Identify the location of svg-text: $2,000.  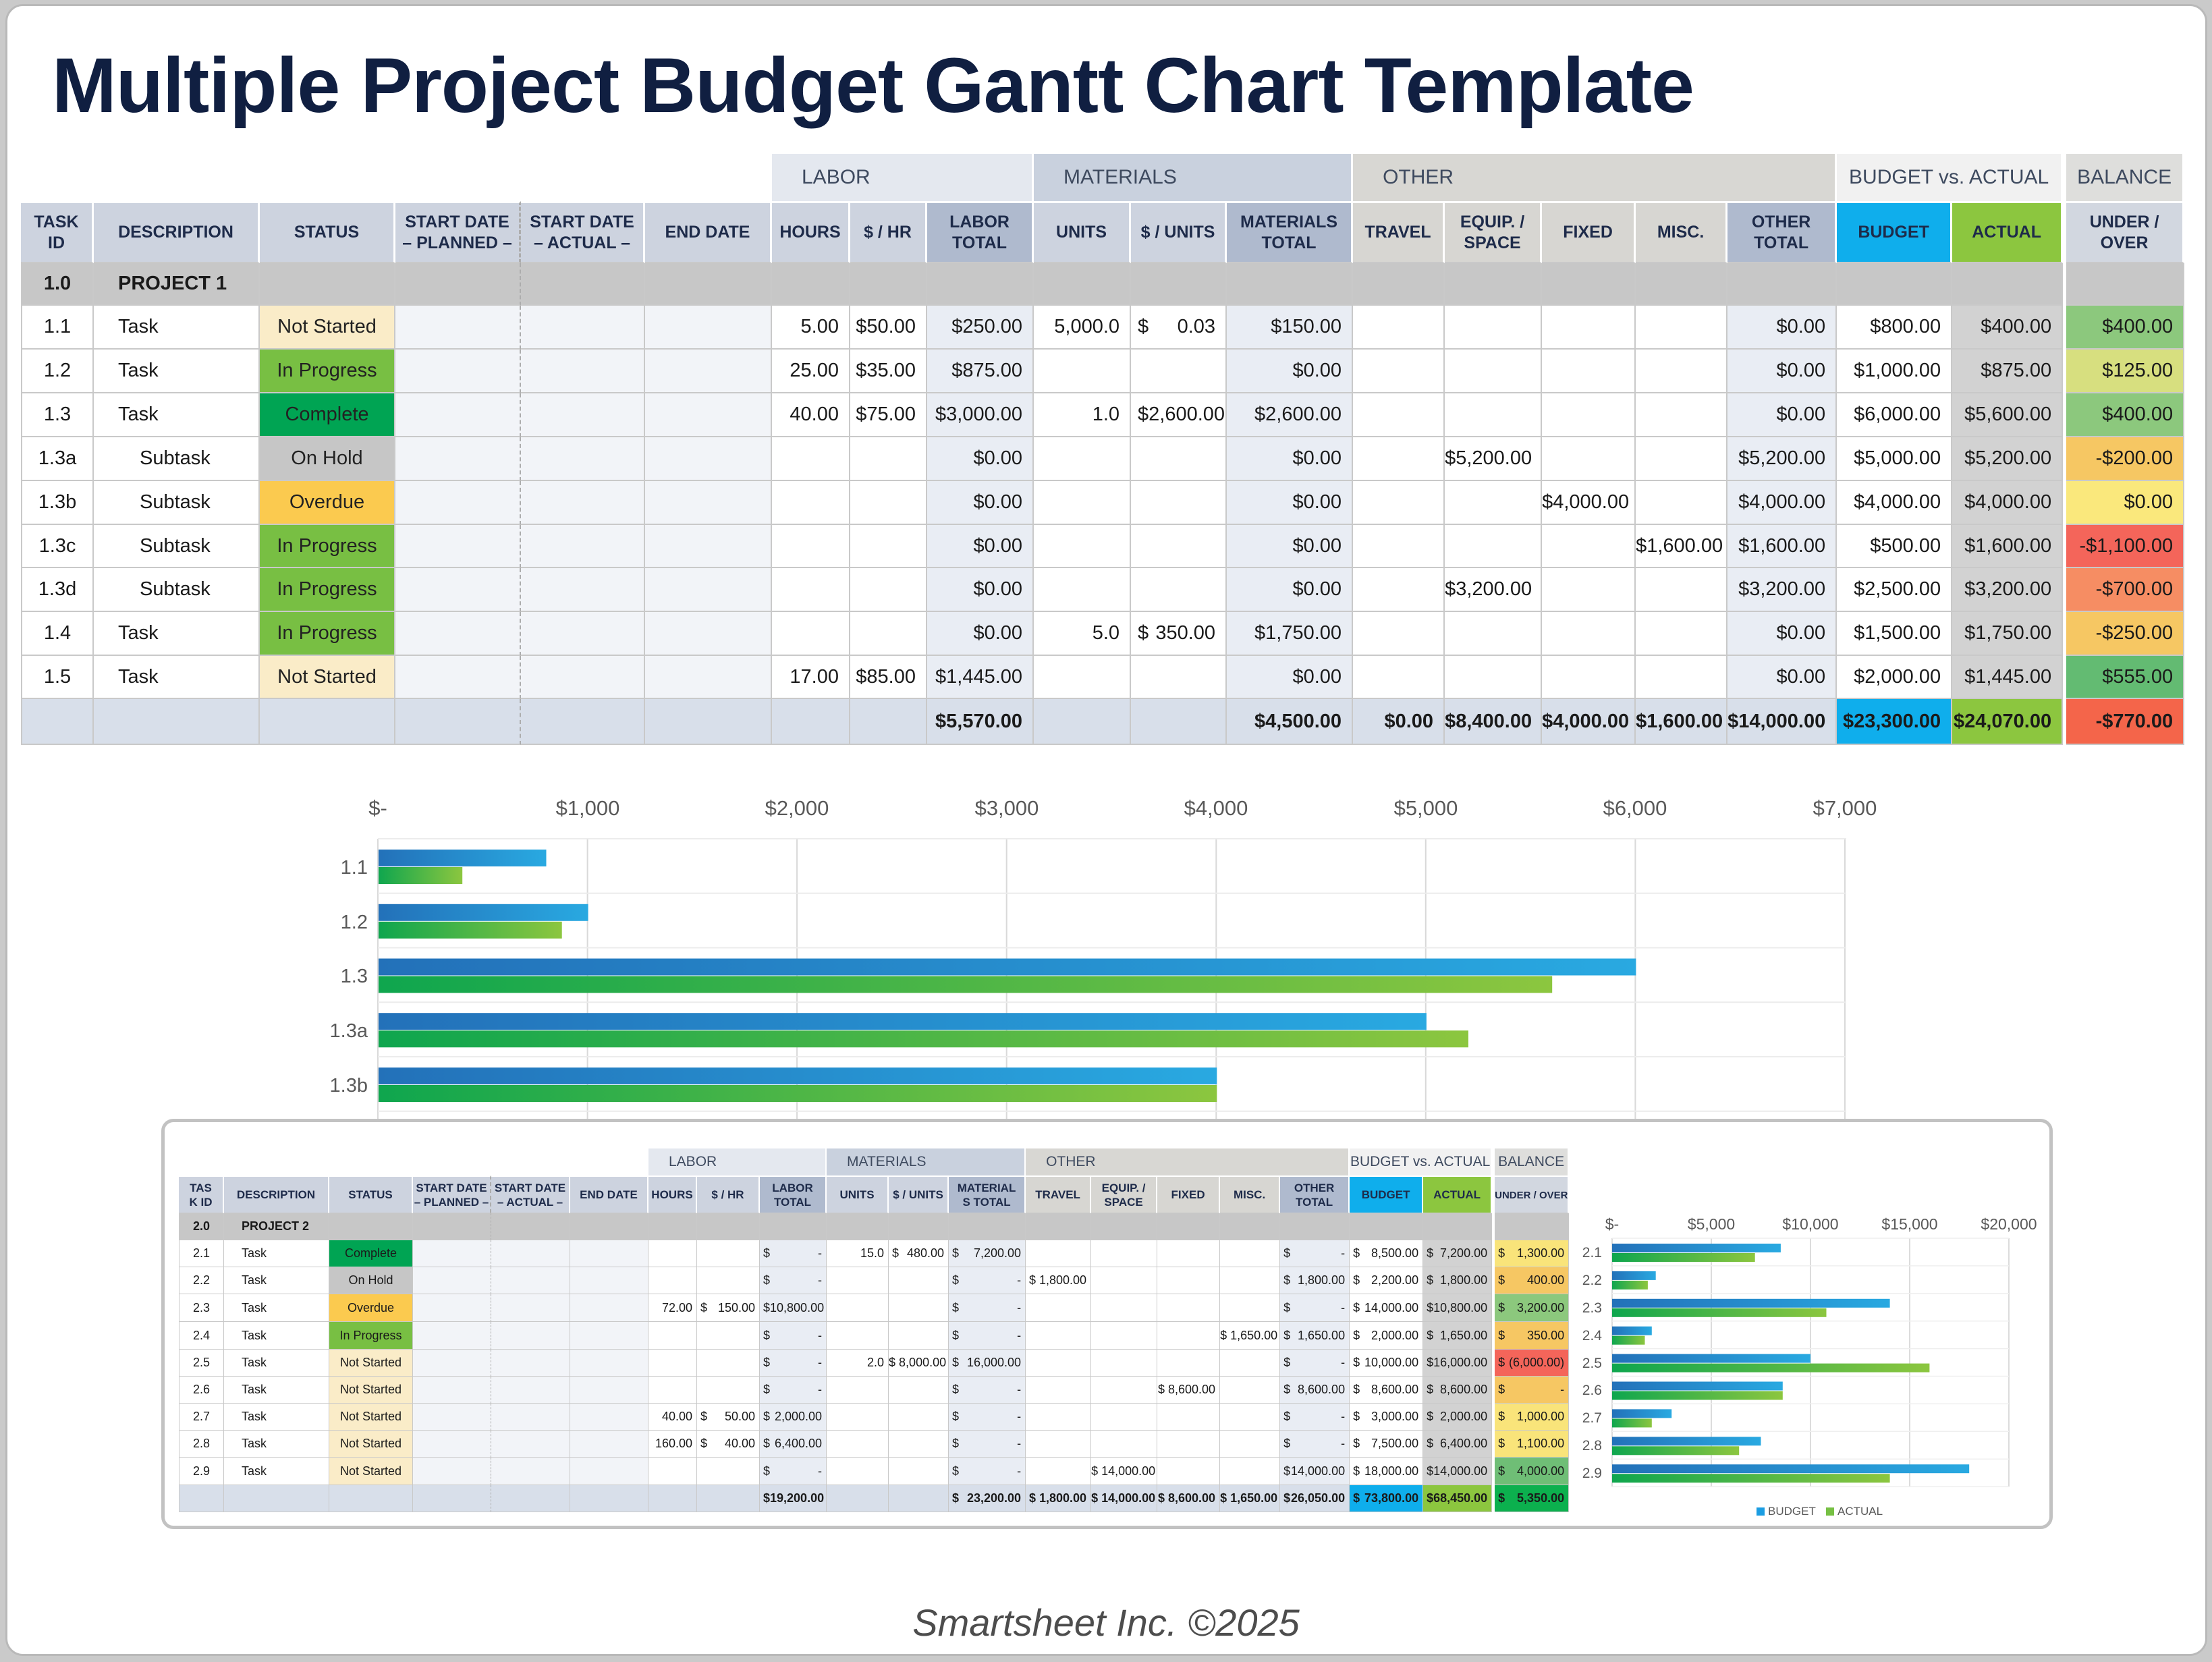
(797, 808).